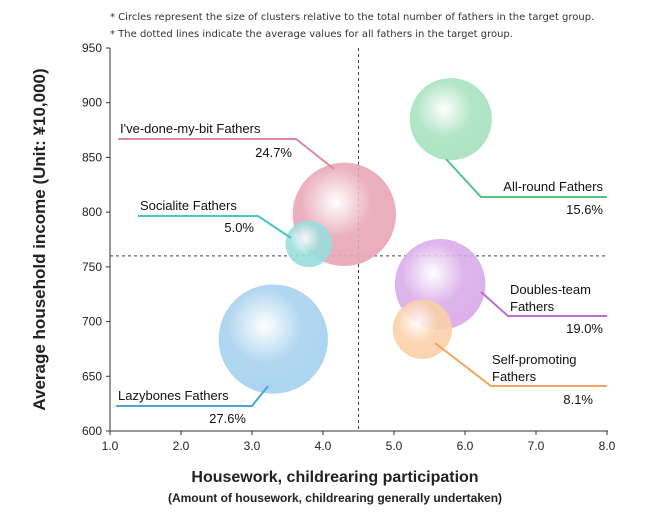 The height and width of the screenshot is (514, 670). Describe the element at coordinates (465, 446) in the screenshot. I see `x-tick-label: 6.0` at that location.